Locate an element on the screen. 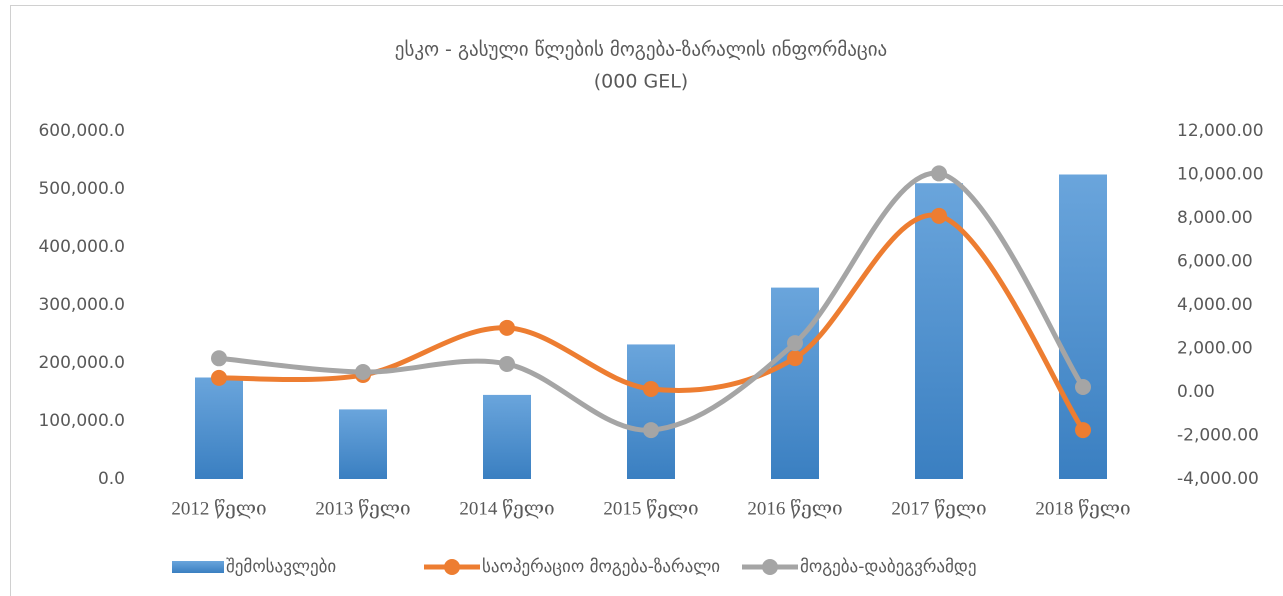 This screenshot has width=1283, height=596. y-tick-label: 300,000.0 is located at coordinates (81, 305).